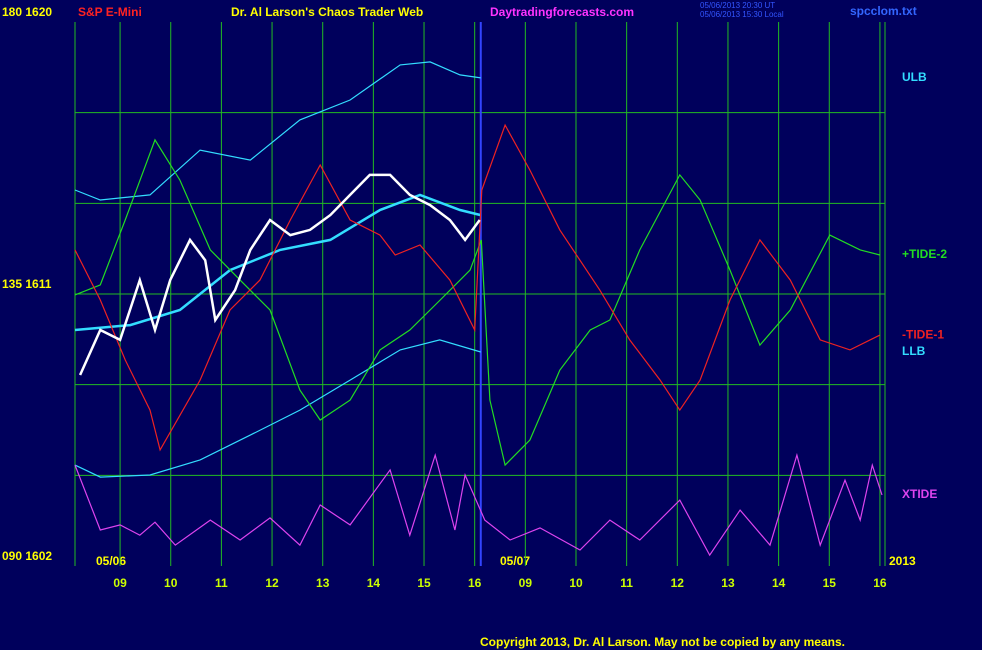 This screenshot has width=982, height=650. Describe the element at coordinates (742, 14) in the screenshot. I see `timestamp: 05/06/2013 15:30 Local` at that location.